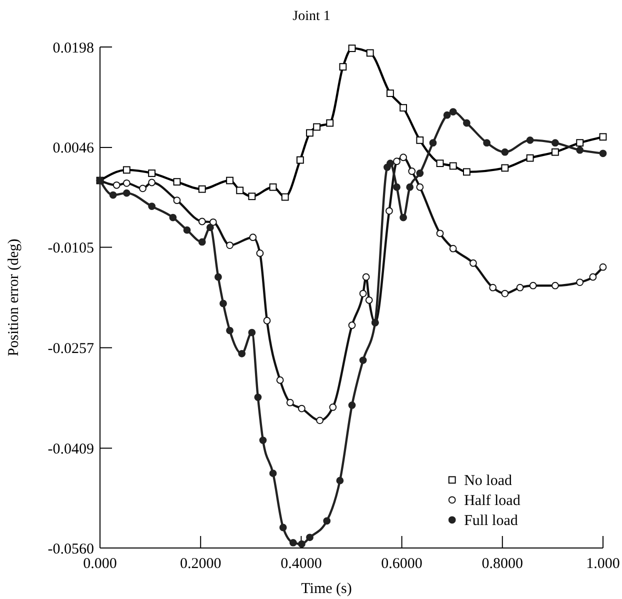 This screenshot has height=599, width=622. I want to click on legend-label: Full load, so click(491, 520).